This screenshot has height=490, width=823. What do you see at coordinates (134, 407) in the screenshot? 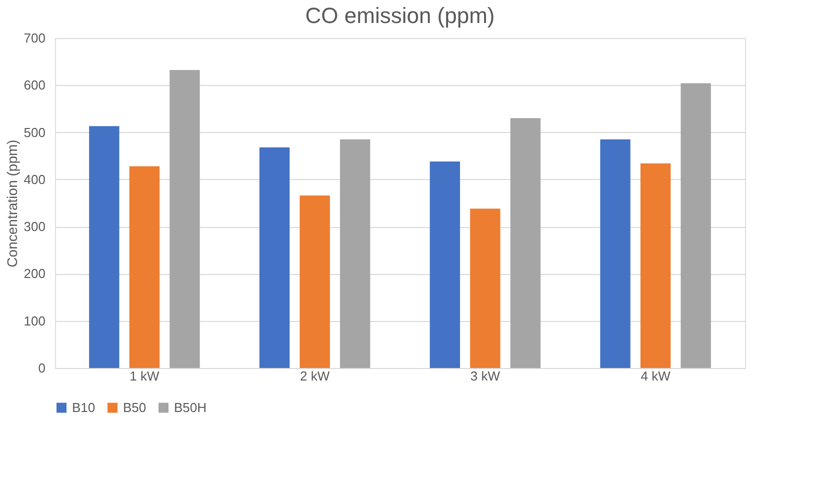
I see `legend-label: B50` at bounding box center [134, 407].